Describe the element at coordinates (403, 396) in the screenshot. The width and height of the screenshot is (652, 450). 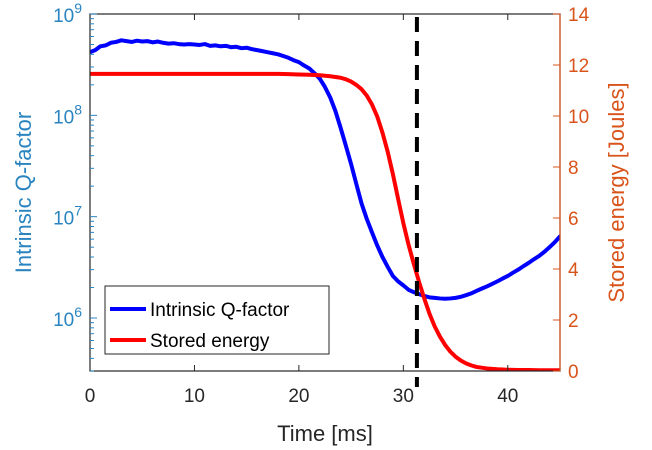
I see `x-tick-label: 30` at that location.